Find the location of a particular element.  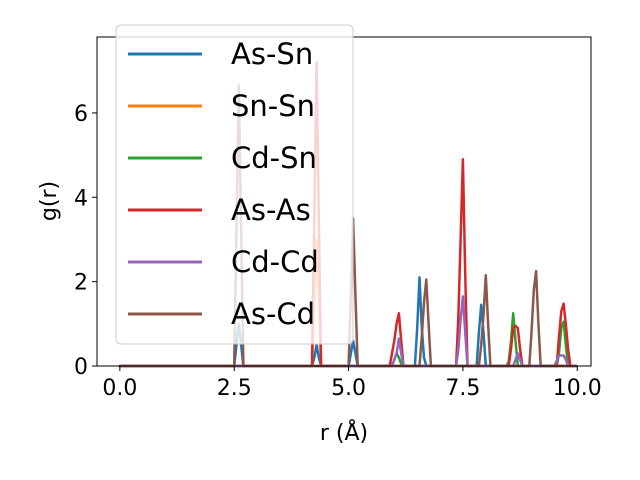

y-tick-label: 2 is located at coordinates (81, 283).